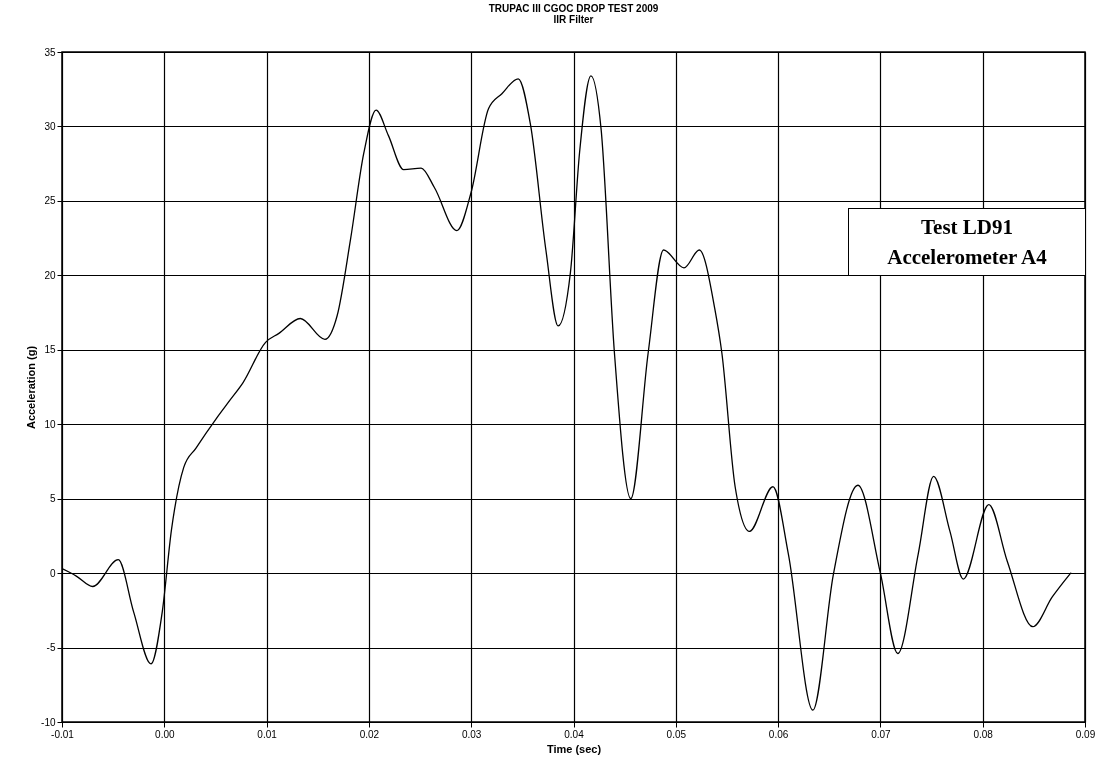 The height and width of the screenshot is (766, 1098). Describe the element at coordinates (52, 573) in the screenshot. I see `y-tick-label: 0` at that location.